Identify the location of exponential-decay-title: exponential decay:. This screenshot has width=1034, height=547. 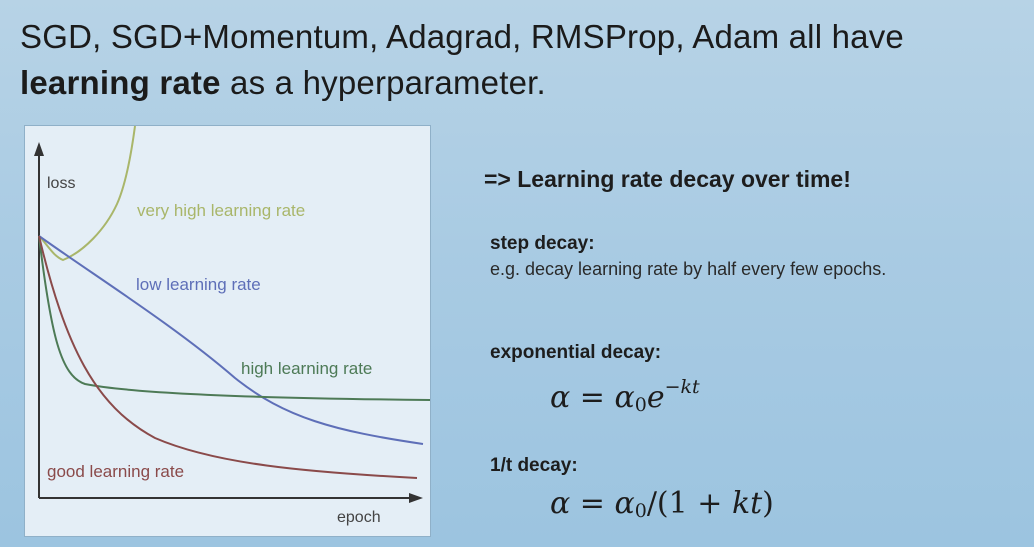
(576, 352).